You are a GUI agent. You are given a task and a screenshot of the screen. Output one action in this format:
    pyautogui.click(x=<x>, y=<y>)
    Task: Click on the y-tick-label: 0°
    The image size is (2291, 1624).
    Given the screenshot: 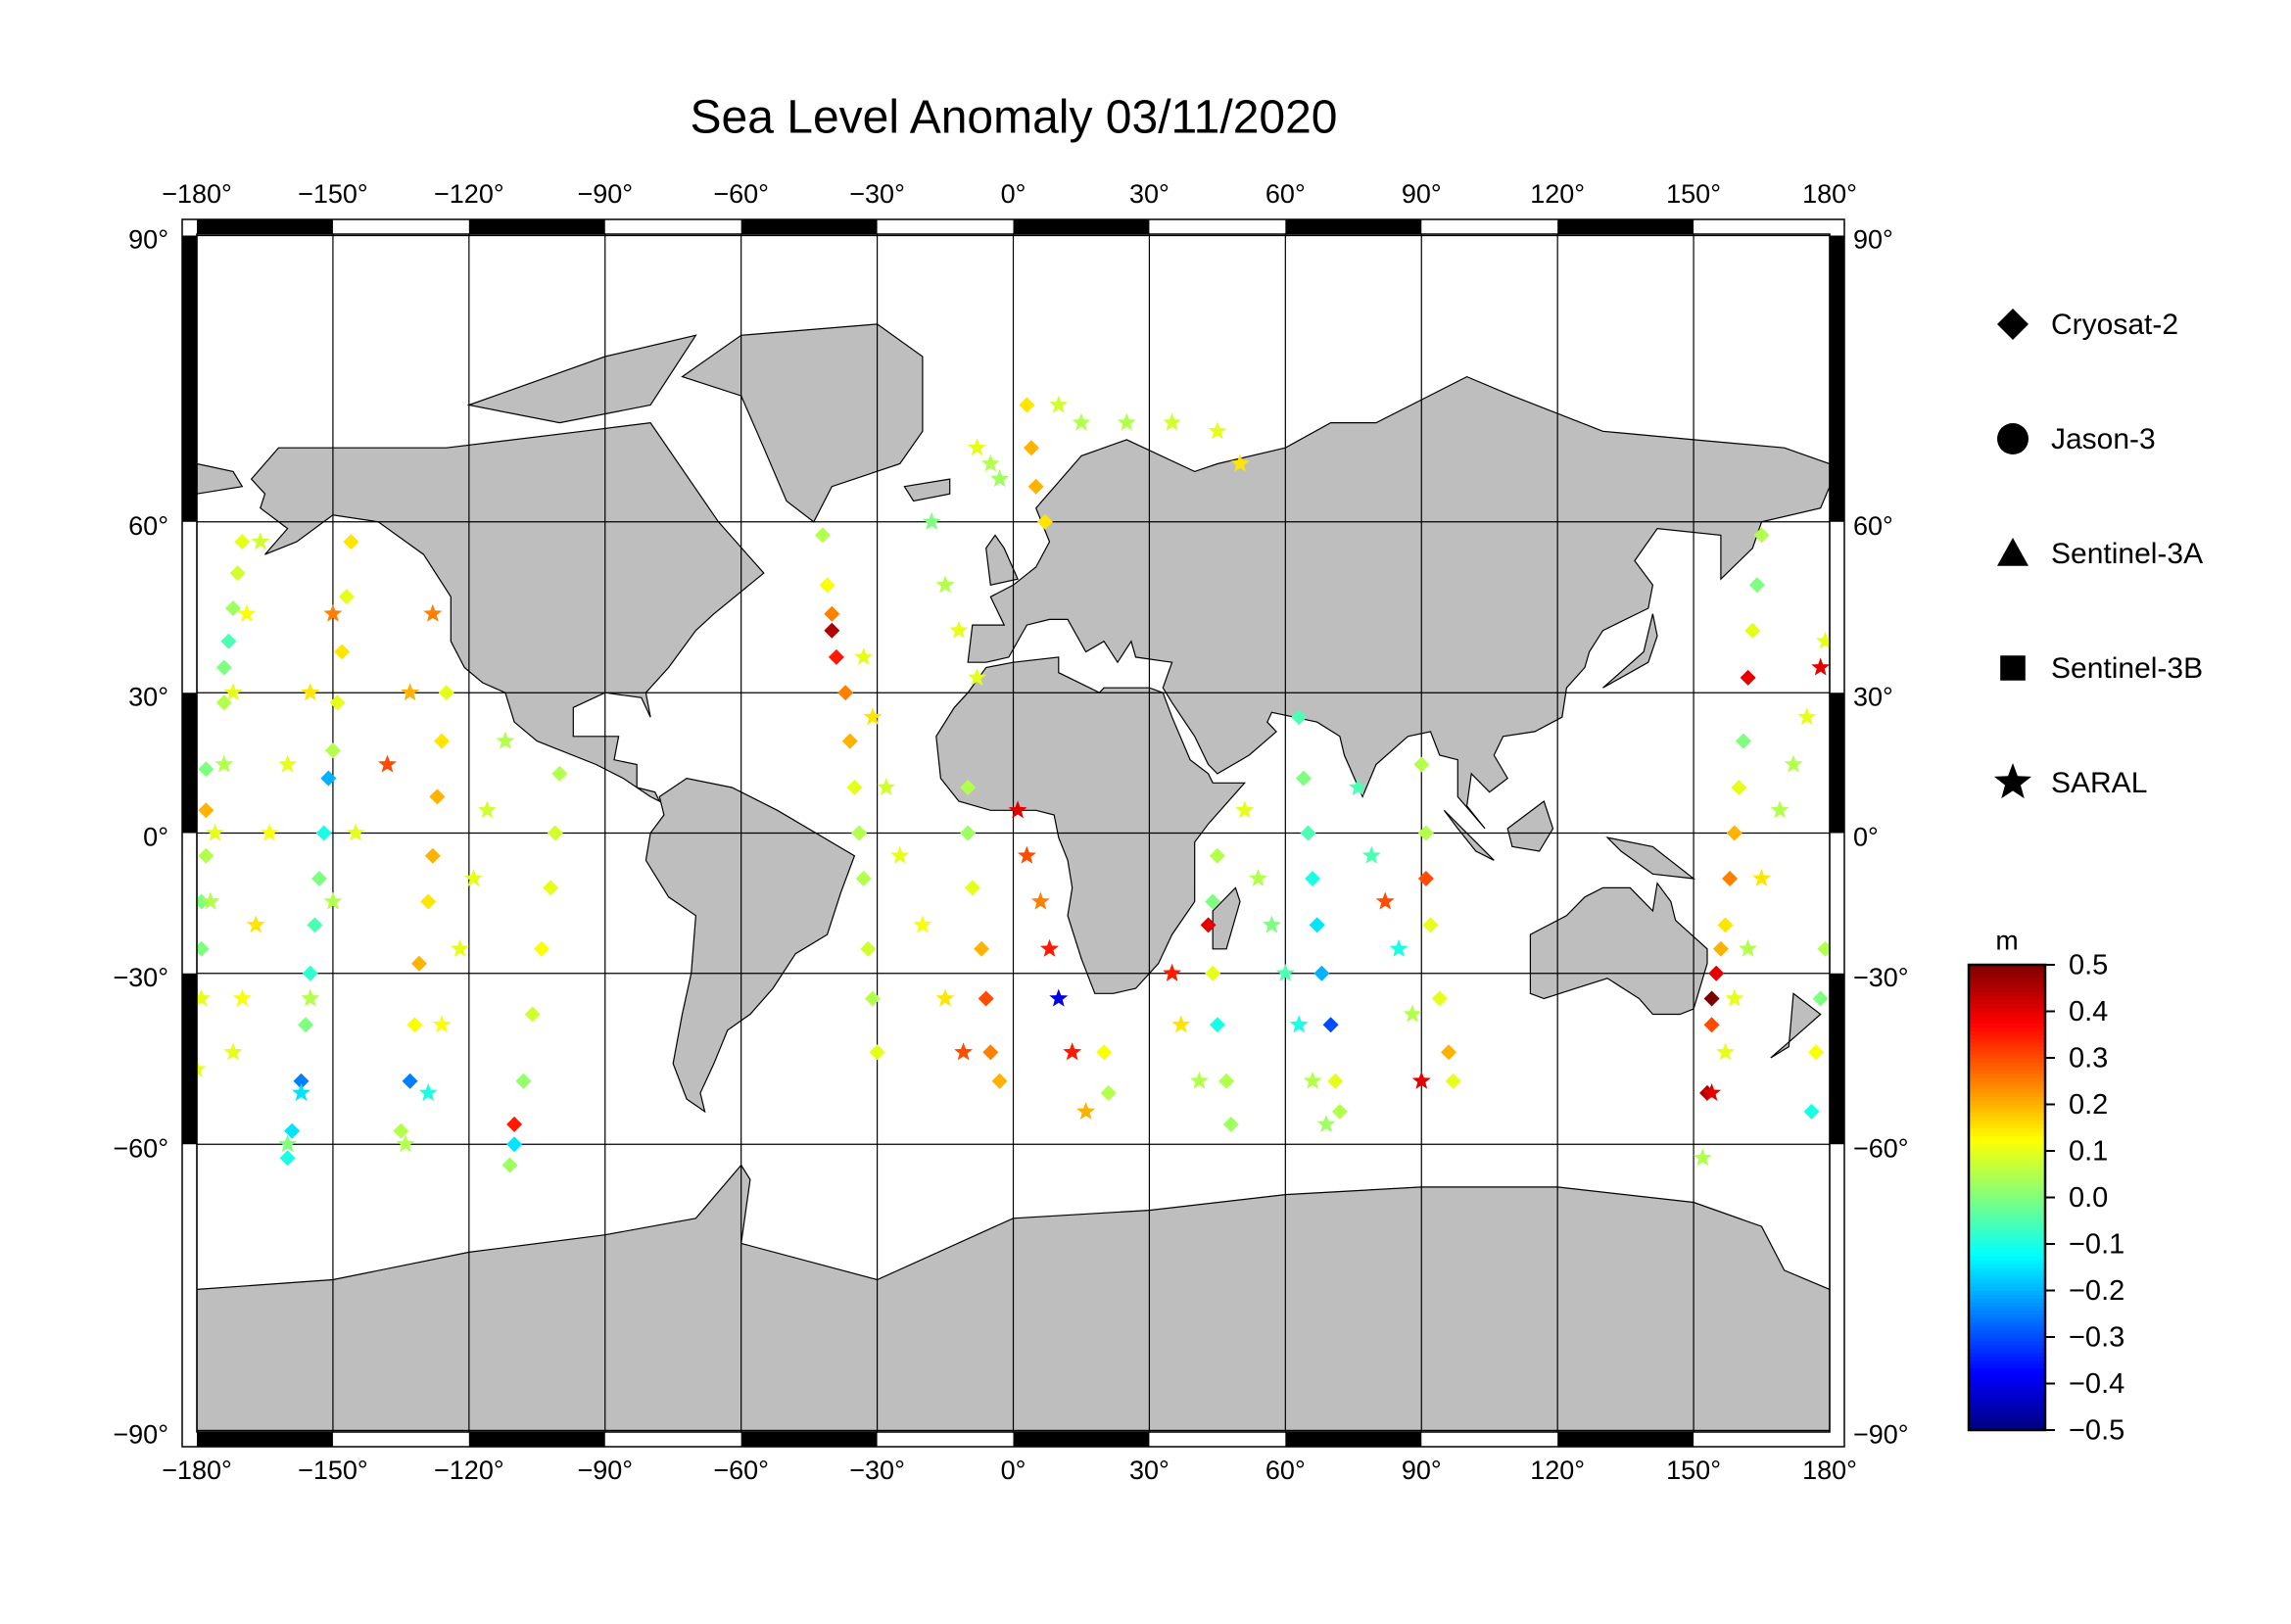 What is the action you would take?
    pyautogui.click(x=1866, y=838)
    